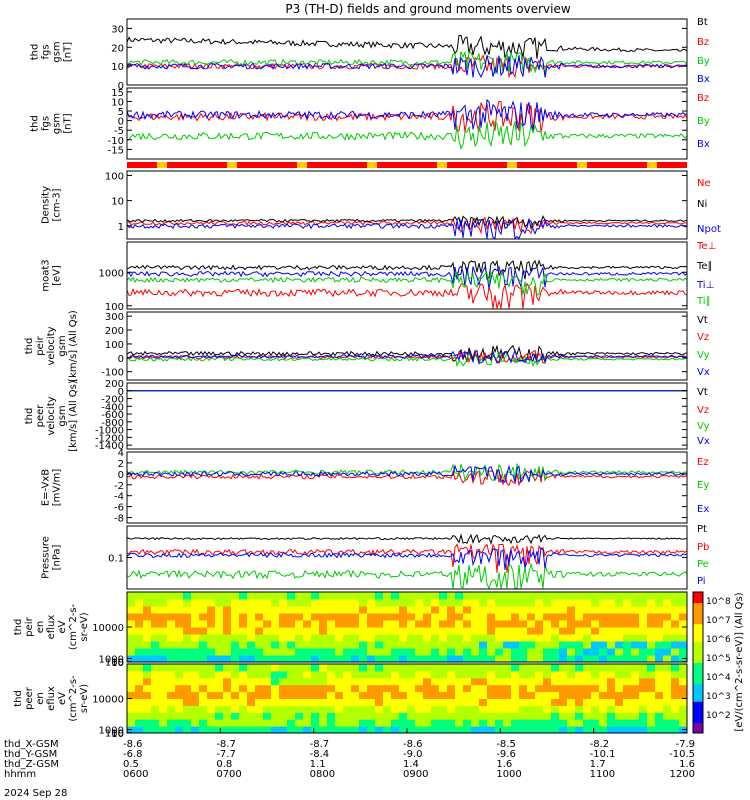 The image size is (750, 800). What do you see at coordinates (46, 51) in the screenshot?
I see `y-axis-label-line: fgs` at bounding box center [46, 51].